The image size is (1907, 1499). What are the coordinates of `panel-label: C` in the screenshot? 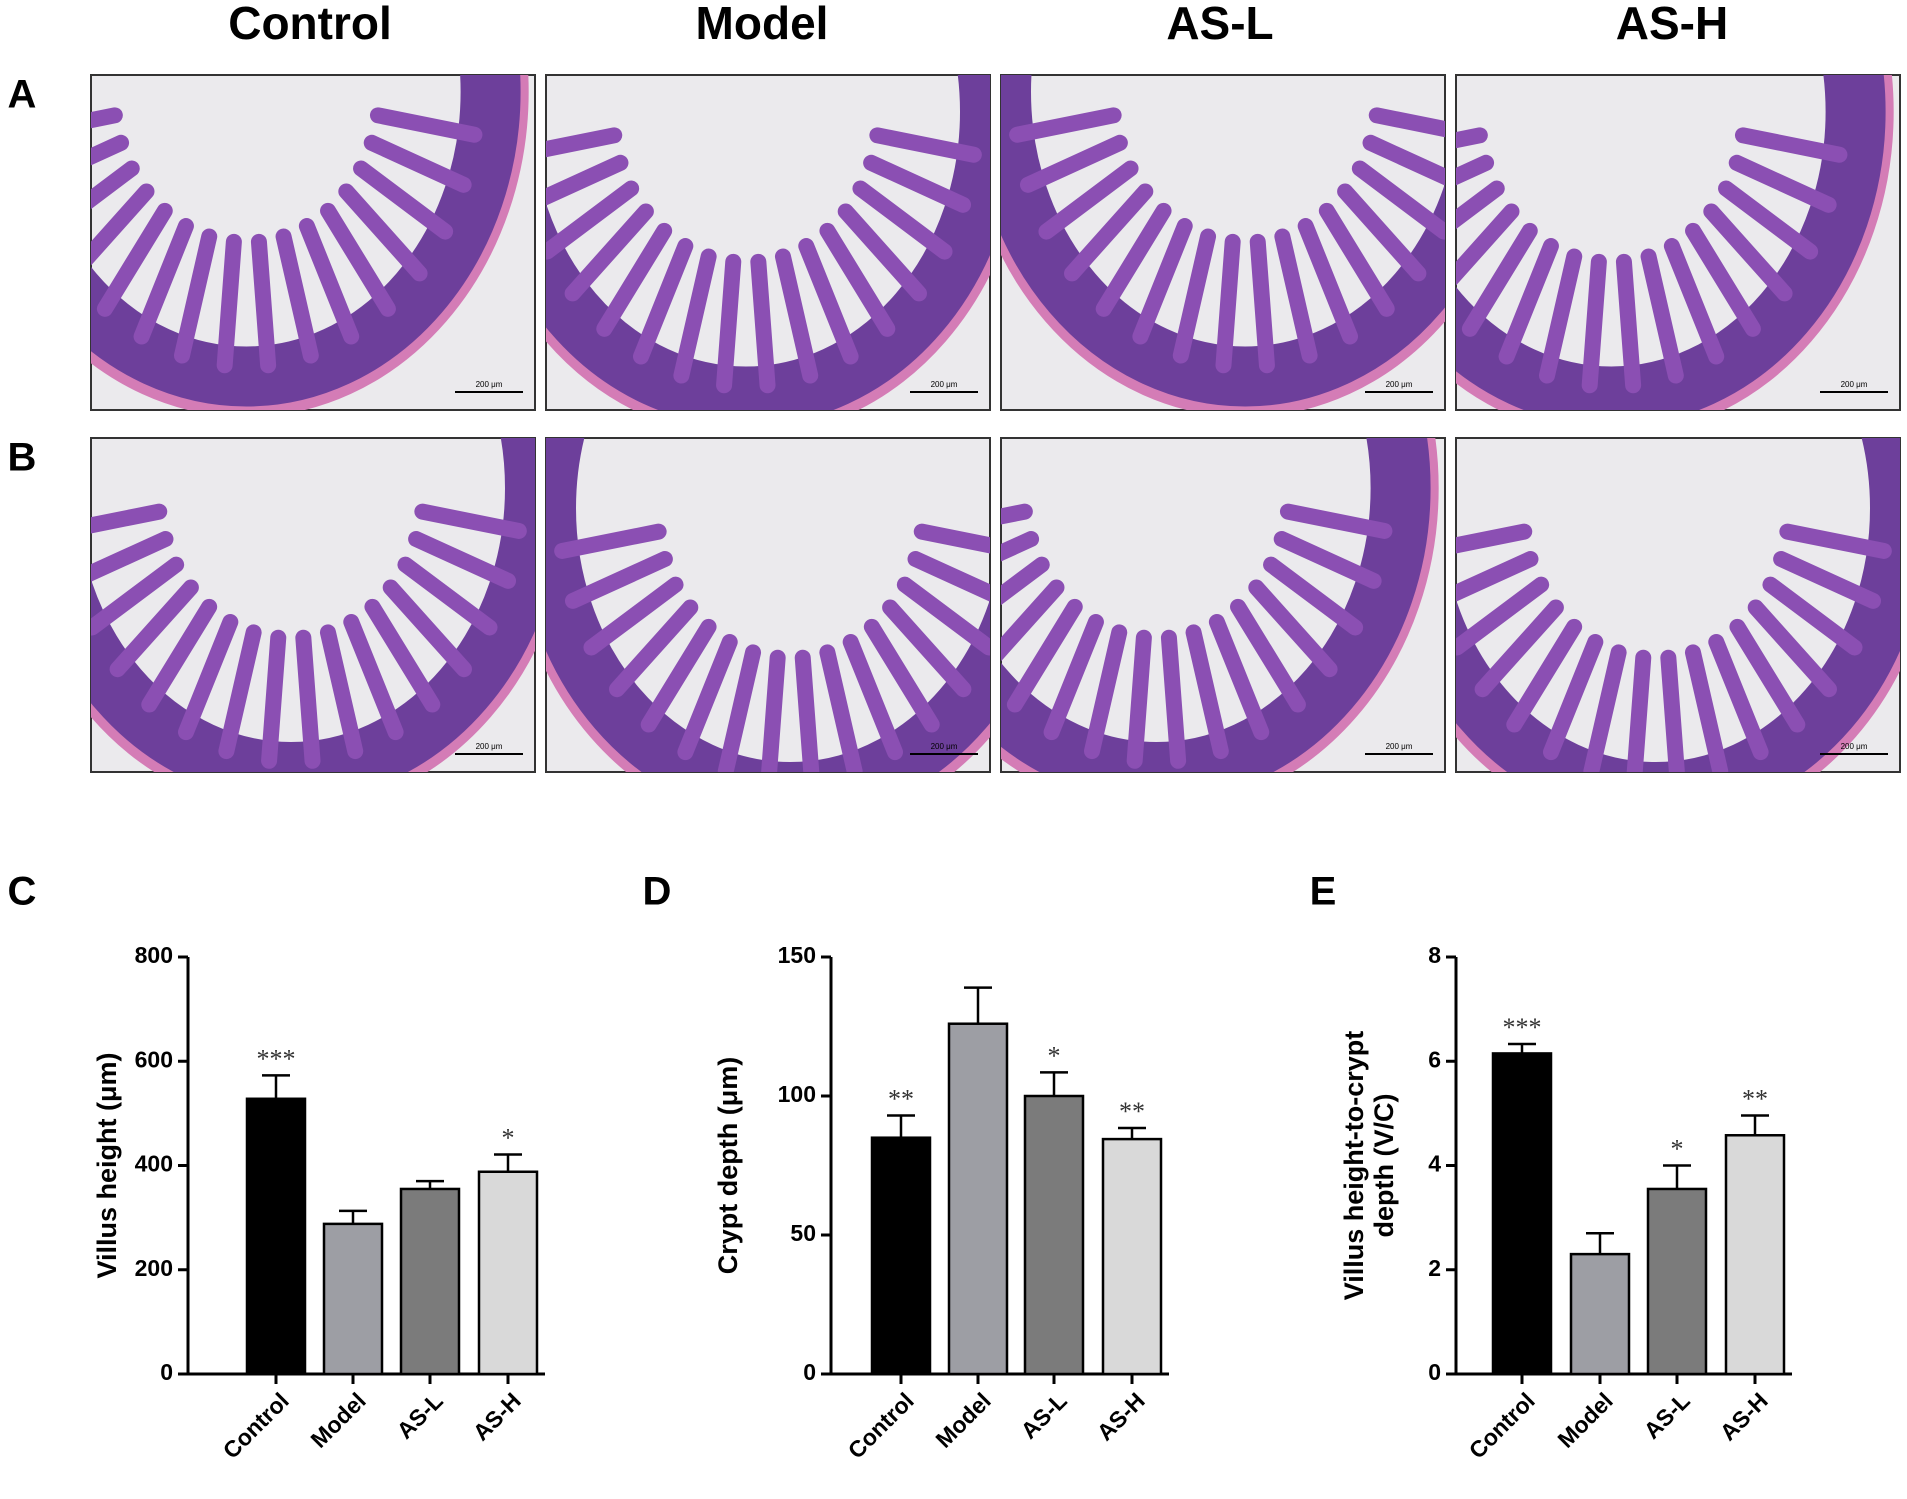 It's located at (22, 892).